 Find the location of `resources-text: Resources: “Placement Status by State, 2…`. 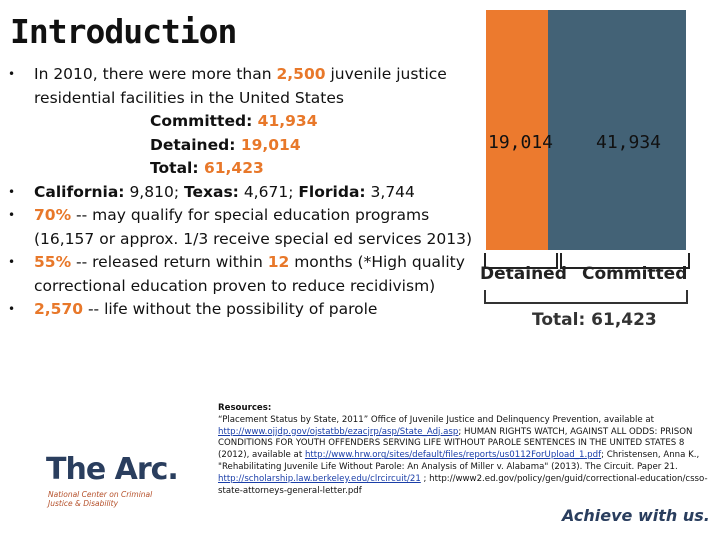

resources-text: Resources: “Placement Status by State, 2… is located at coordinates (463, 449).